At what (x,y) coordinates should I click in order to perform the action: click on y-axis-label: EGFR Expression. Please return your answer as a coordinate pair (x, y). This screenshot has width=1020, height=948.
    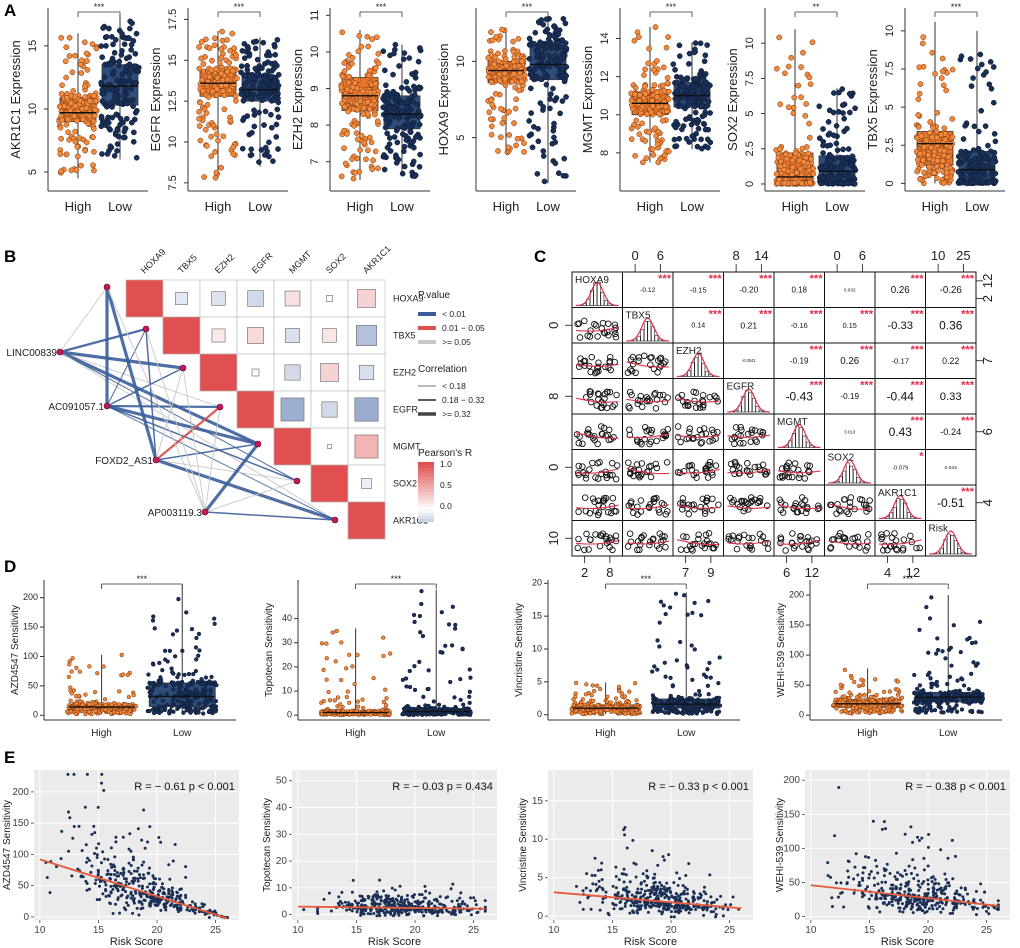
    Looking at the image, I should click on (155, 99).